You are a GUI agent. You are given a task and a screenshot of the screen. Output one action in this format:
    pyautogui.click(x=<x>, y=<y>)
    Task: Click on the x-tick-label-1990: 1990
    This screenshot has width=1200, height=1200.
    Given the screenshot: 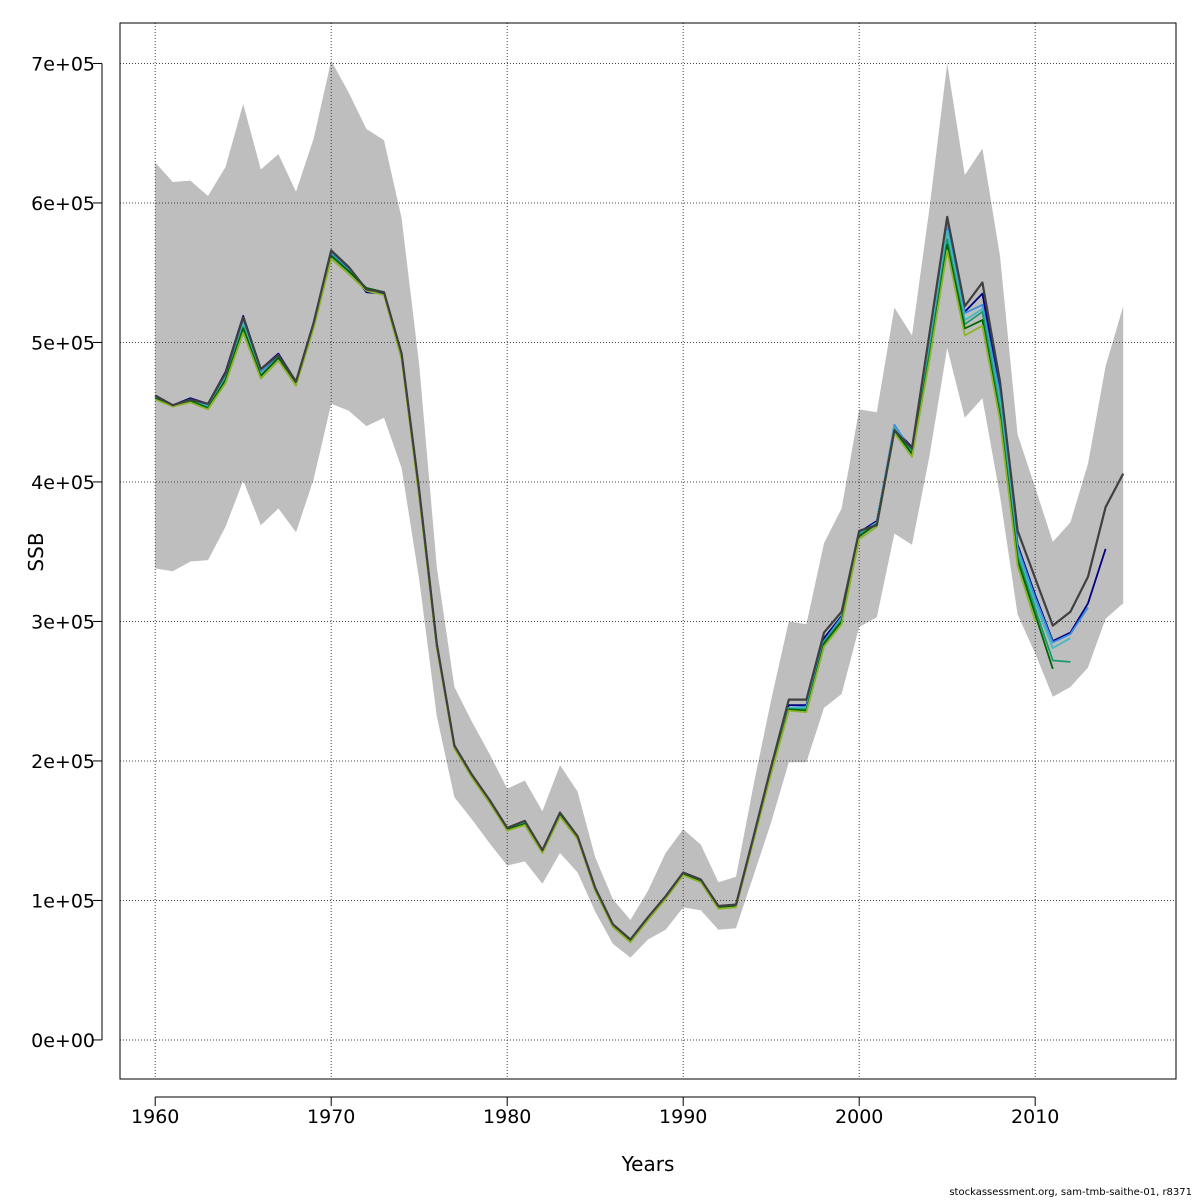 What is the action you would take?
    pyautogui.click(x=683, y=1117)
    